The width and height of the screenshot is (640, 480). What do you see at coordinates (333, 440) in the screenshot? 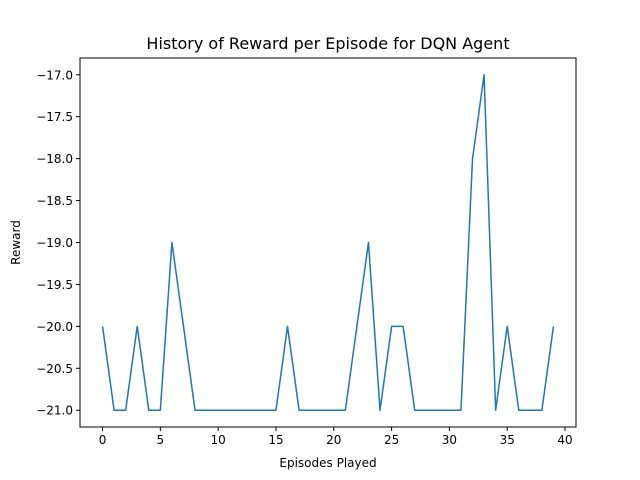
I see `x-tick-label: 20` at bounding box center [333, 440].